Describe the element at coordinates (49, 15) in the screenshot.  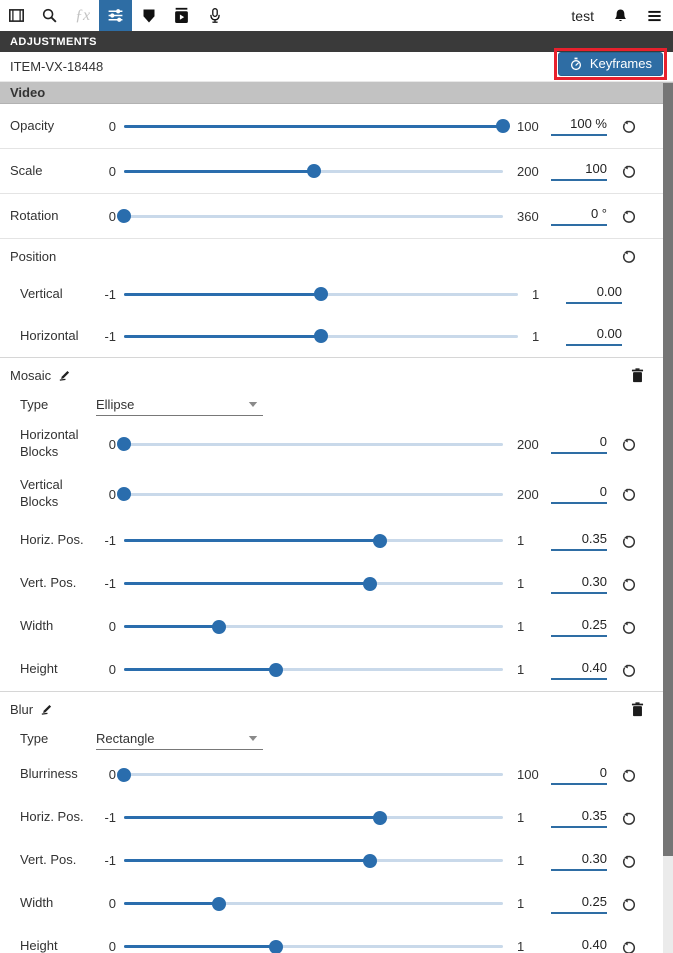
I see `tab-search` at that location.